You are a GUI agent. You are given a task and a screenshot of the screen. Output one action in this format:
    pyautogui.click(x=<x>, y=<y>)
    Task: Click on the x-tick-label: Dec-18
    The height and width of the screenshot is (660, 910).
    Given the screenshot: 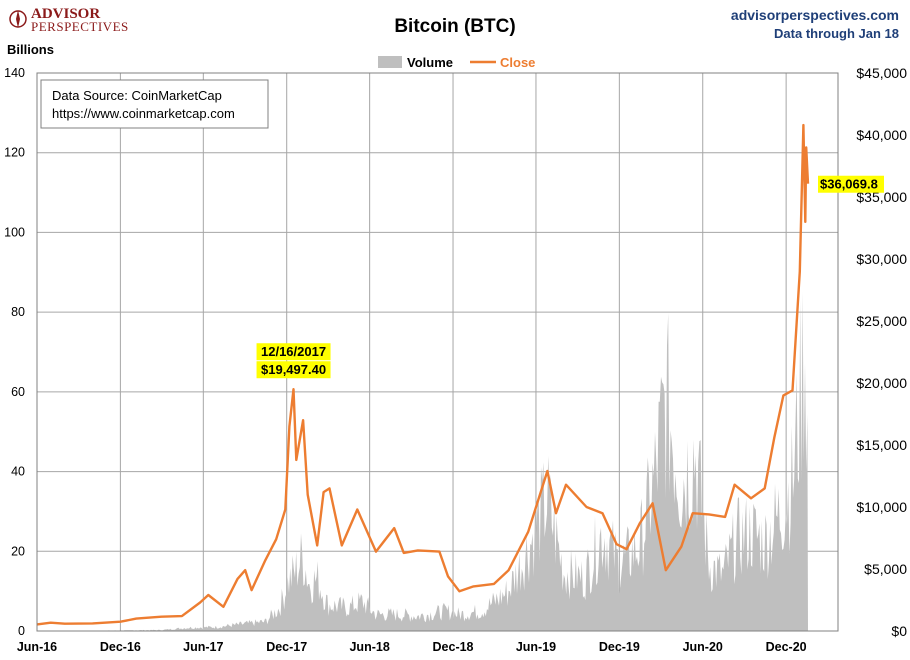 What is the action you would take?
    pyautogui.click(x=453, y=647)
    